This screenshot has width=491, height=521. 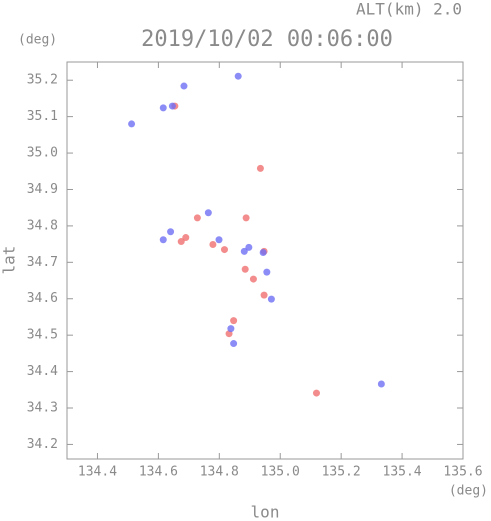 I want to click on y-tick-label: 34.2, so click(x=42, y=444).